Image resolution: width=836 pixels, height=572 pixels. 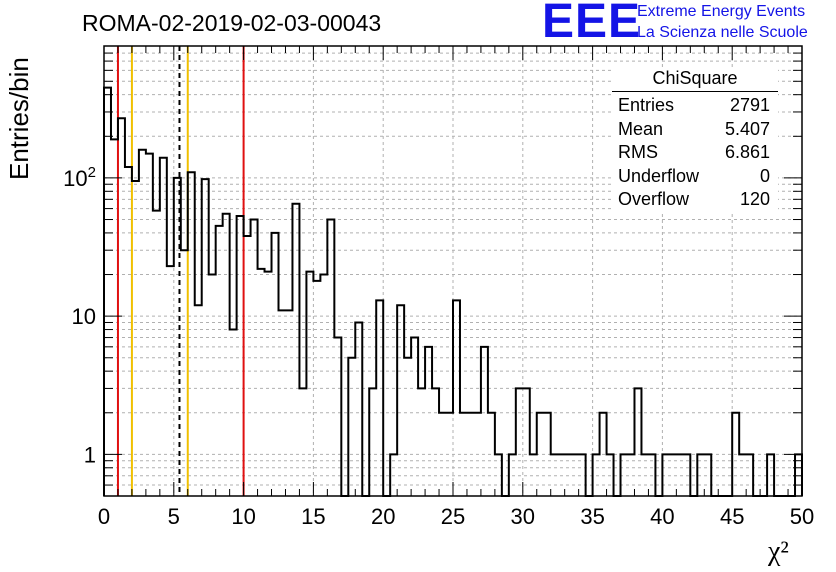 What do you see at coordinates (646, 105) in the screenshot?
I see `stats-label: Entries` at bounding box center [646, 105].